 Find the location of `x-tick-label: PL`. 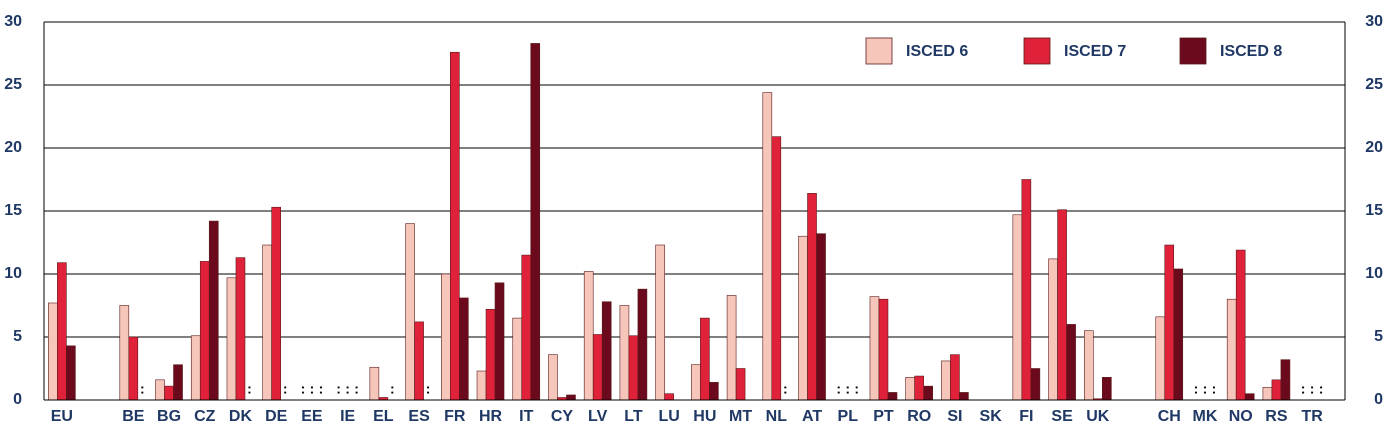

x-tick-label: PL is located at coordinates (848, 416).